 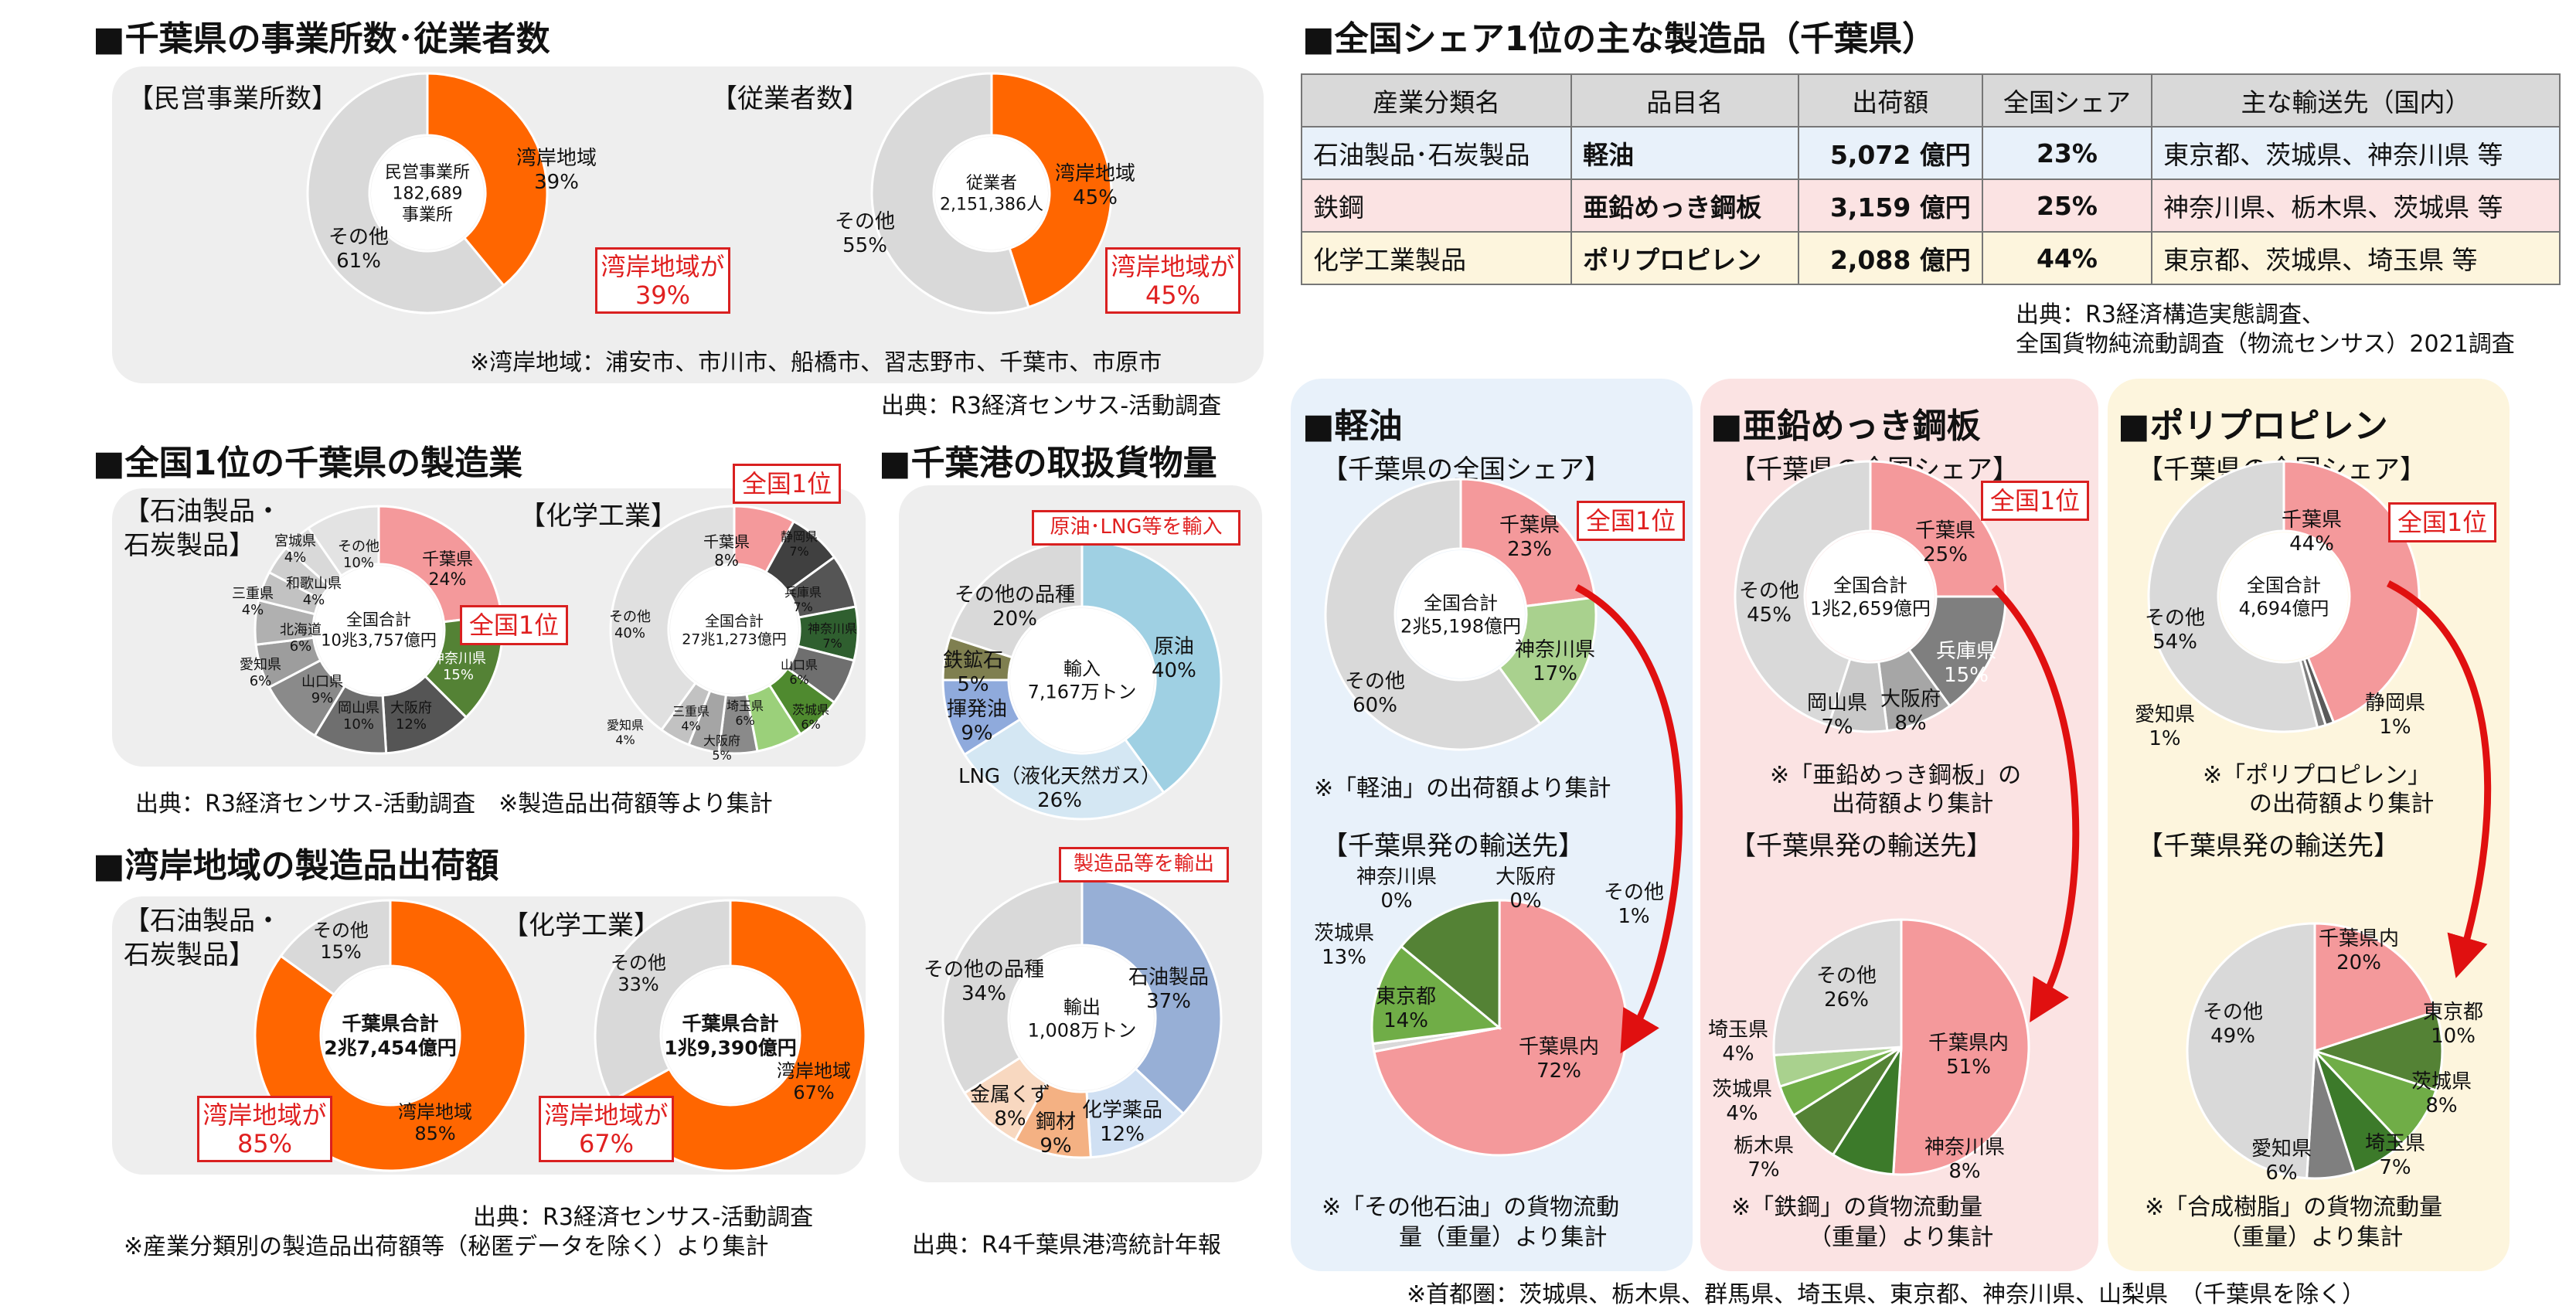 I want to click on label-dd-kanagawa: 神奈川県 0%, so click(x=1397, y=889).